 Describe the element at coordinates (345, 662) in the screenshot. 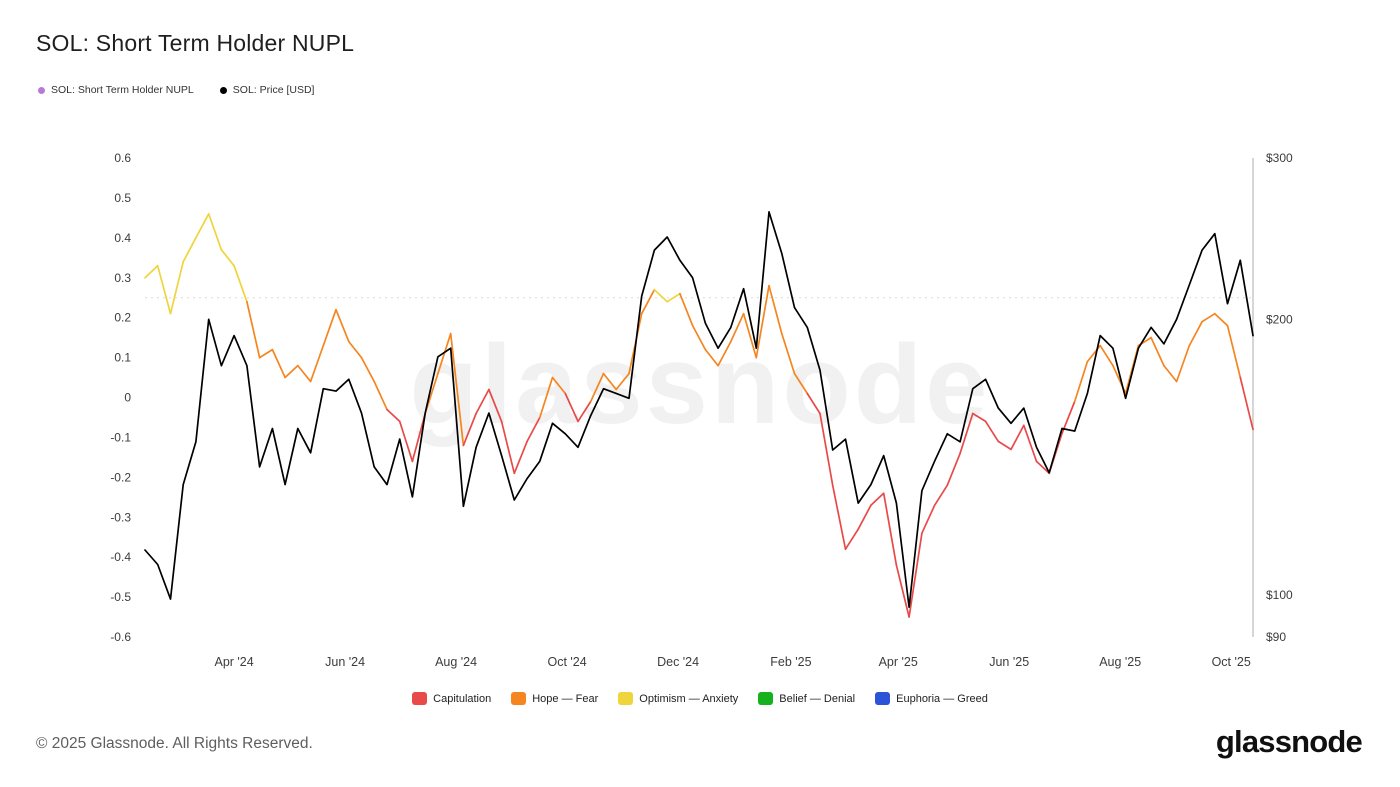

I see `x-axis-tick-label: Jun '24` at that location.